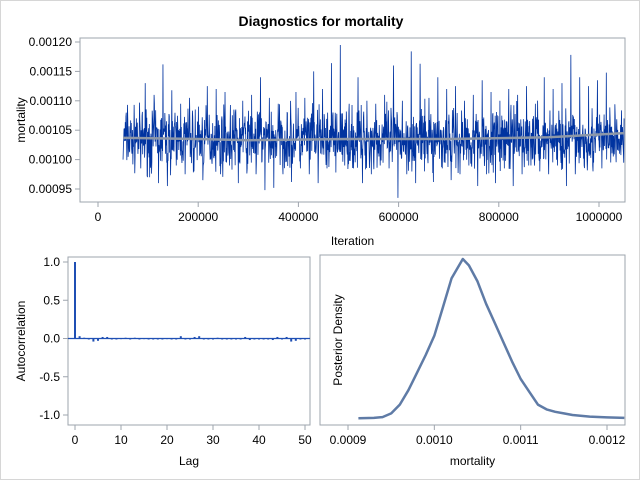  Describe the element at coordinates (348, 440) in the screenshot. I see `x-tick-label: 0.0009` at that location.